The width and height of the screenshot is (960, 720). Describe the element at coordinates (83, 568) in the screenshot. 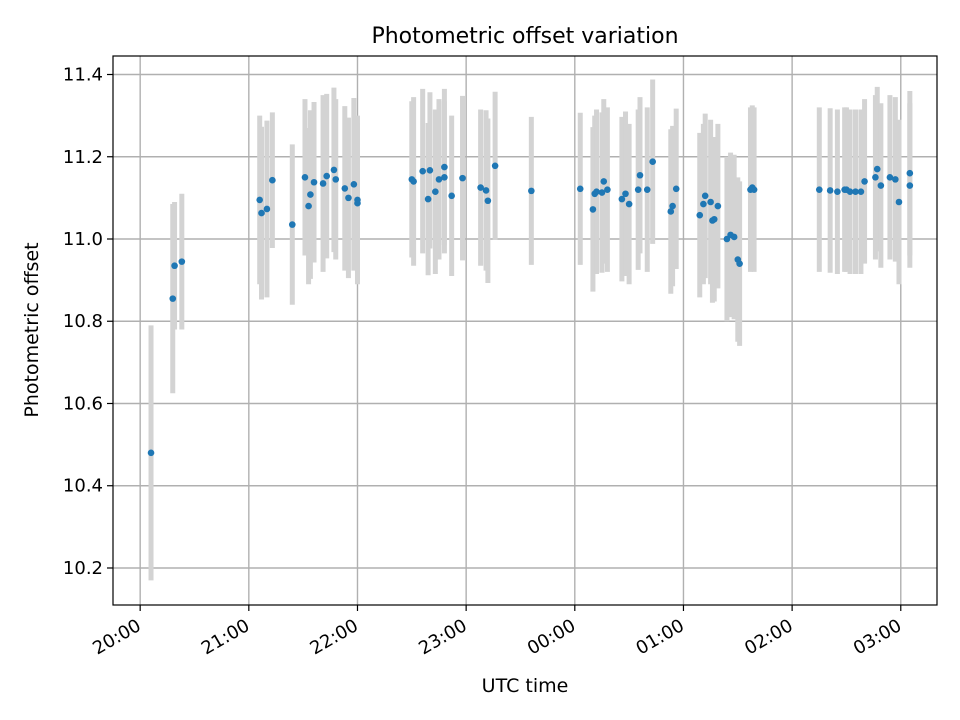

I see `y-tick-label: 10.2` at that location.